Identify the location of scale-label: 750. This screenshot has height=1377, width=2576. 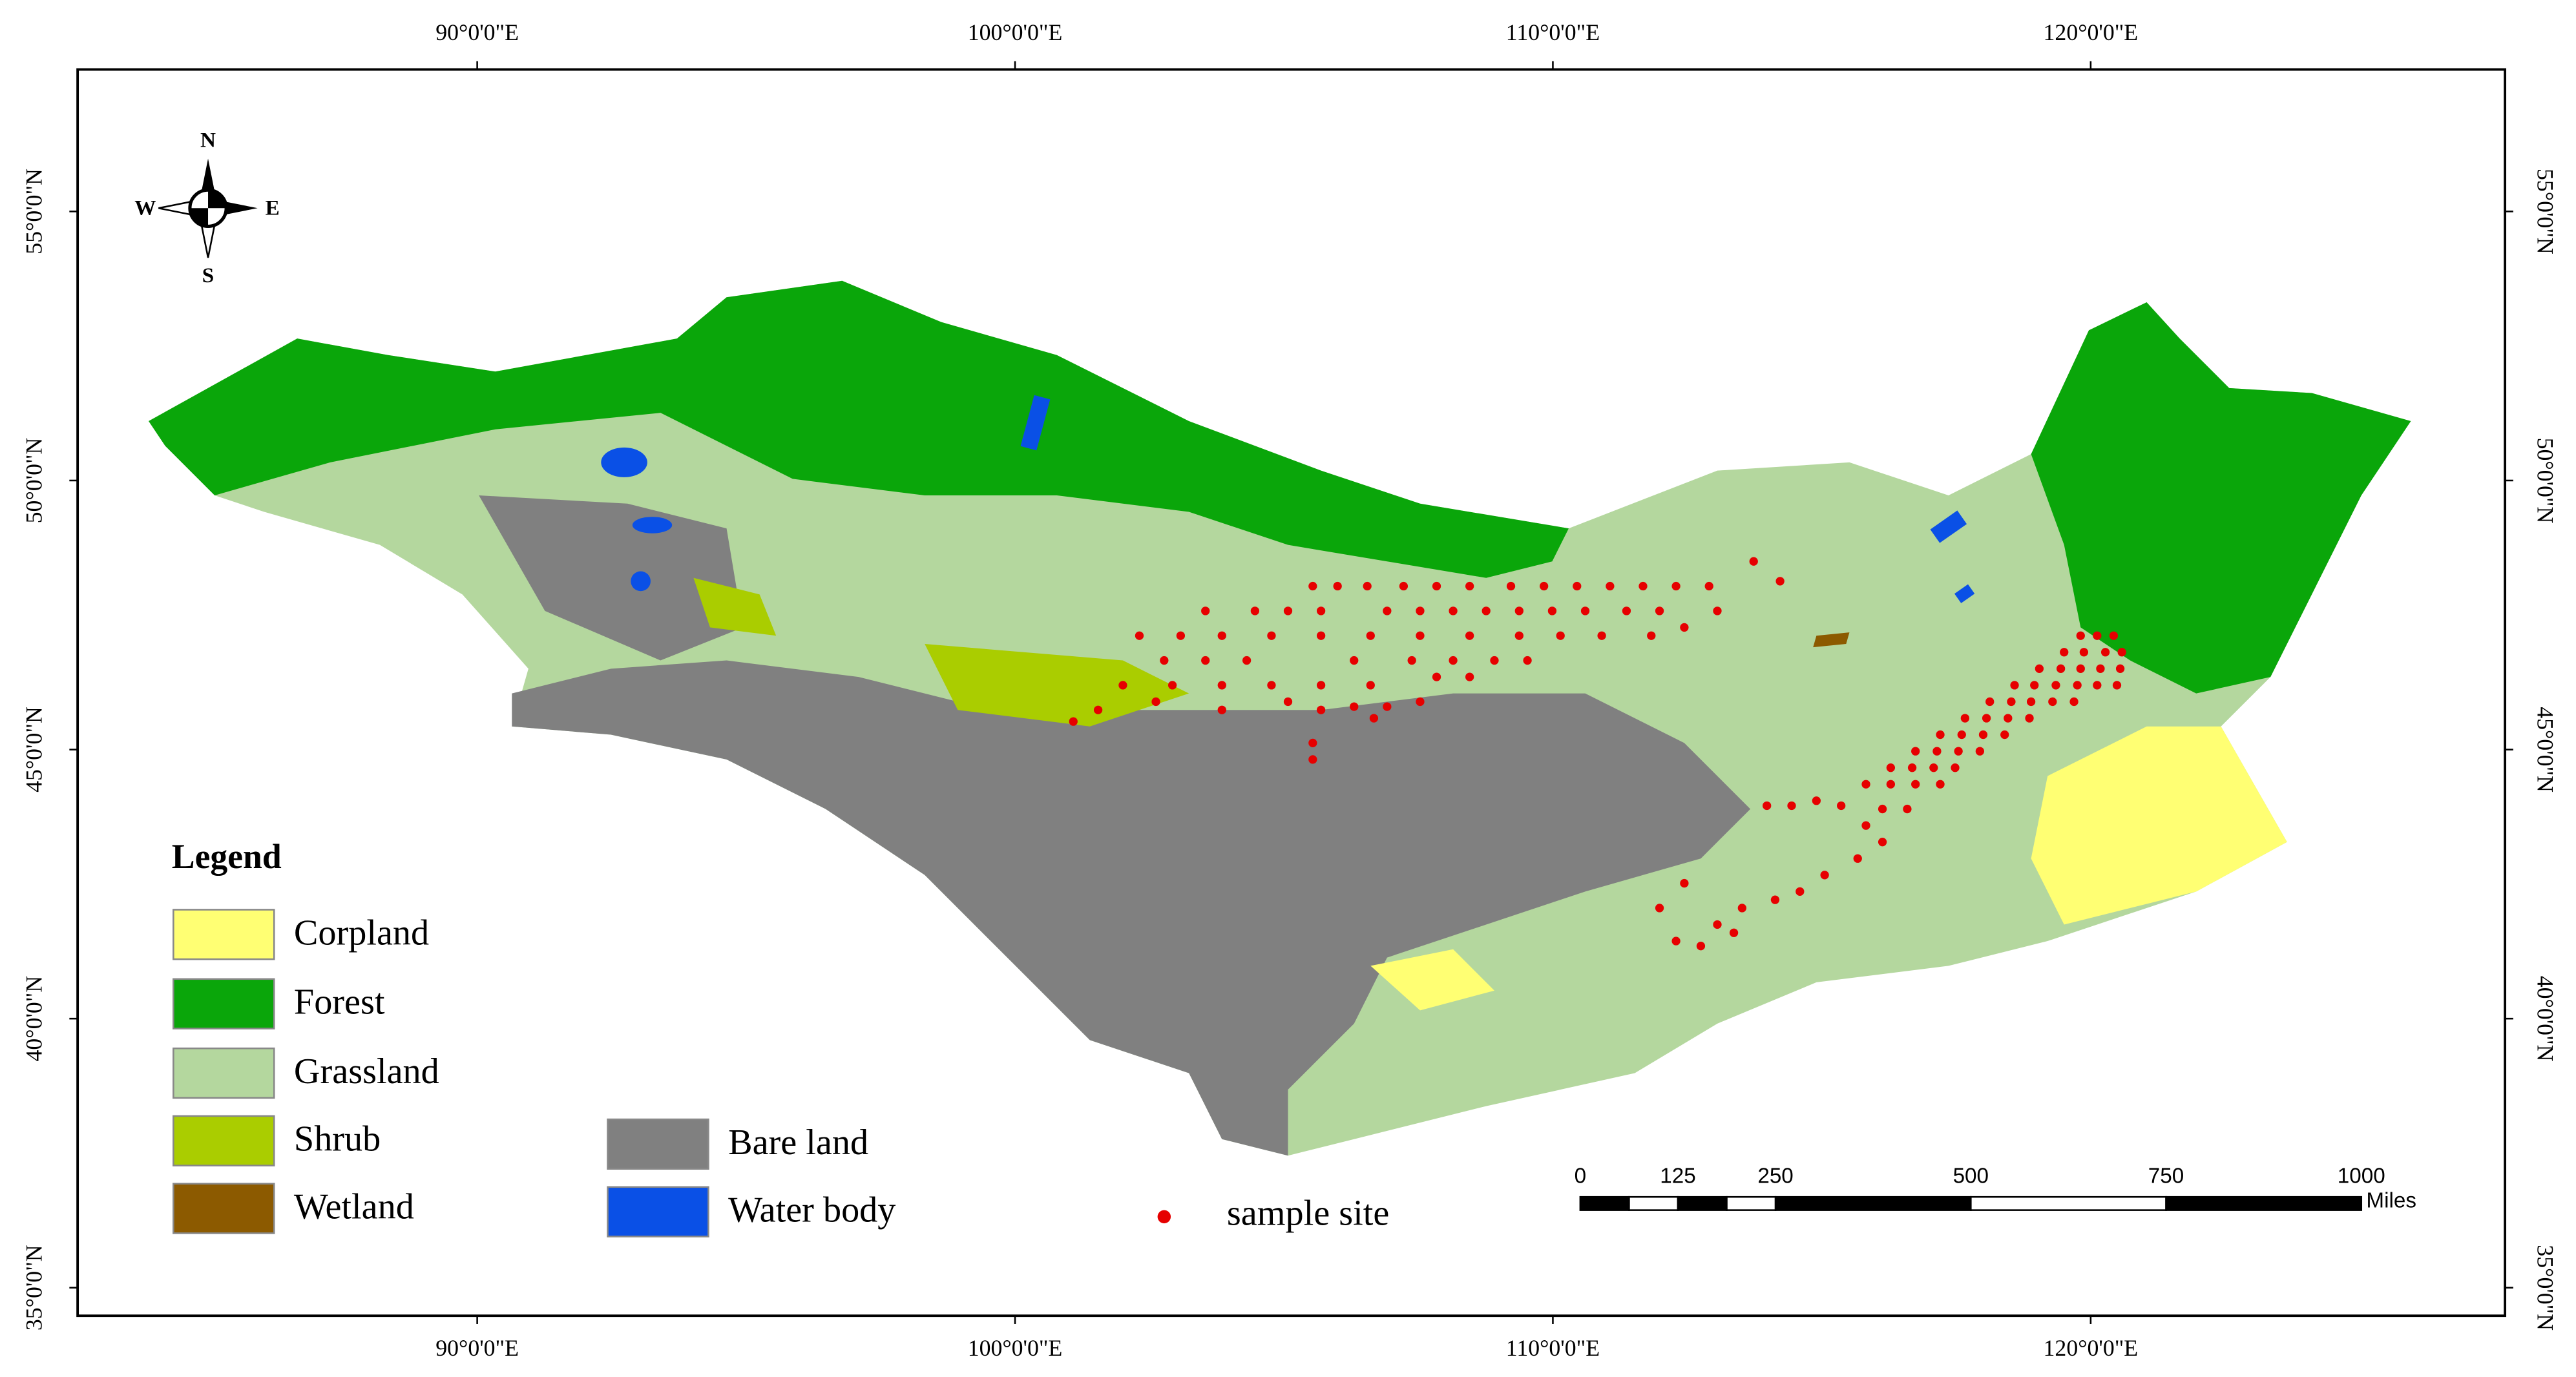
(2166, 1176).